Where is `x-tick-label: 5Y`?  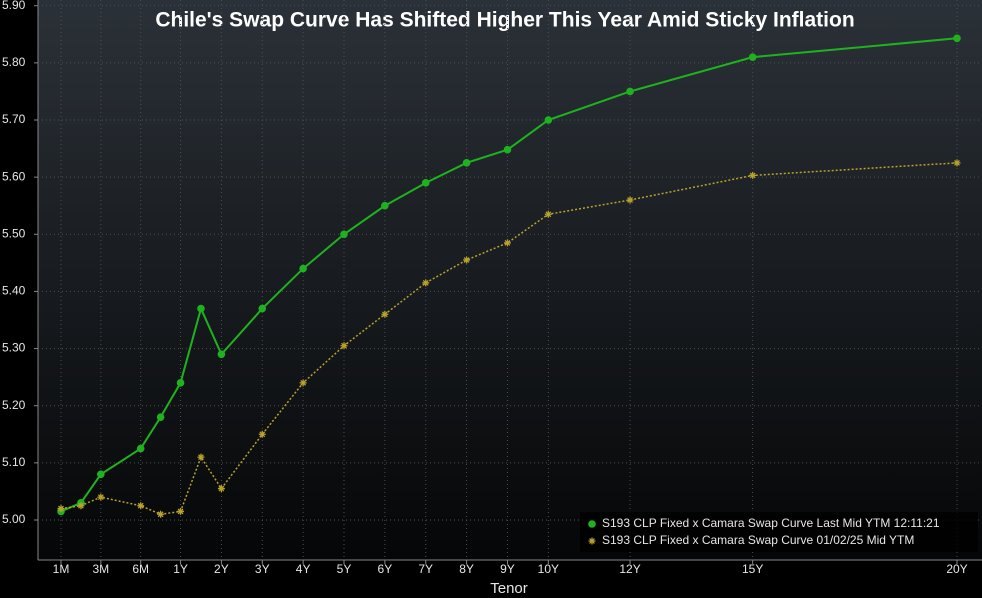 x-tick-label: 5Y is located at coordinates (344, 569).